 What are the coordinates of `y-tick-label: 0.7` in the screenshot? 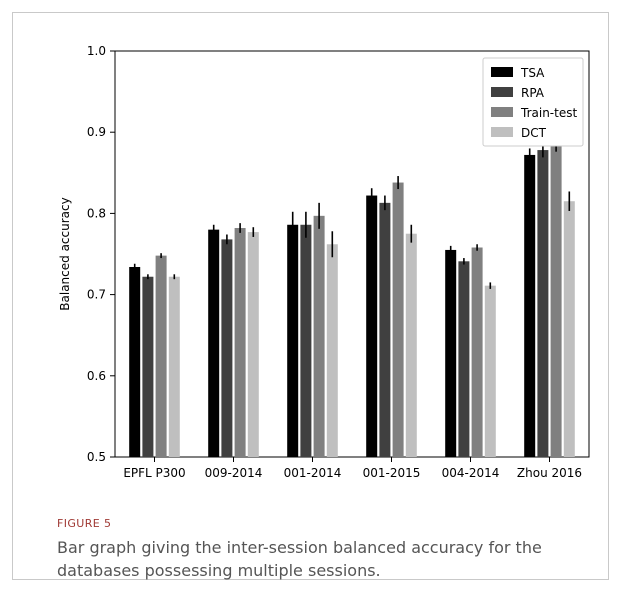 It's located at (96, 295).